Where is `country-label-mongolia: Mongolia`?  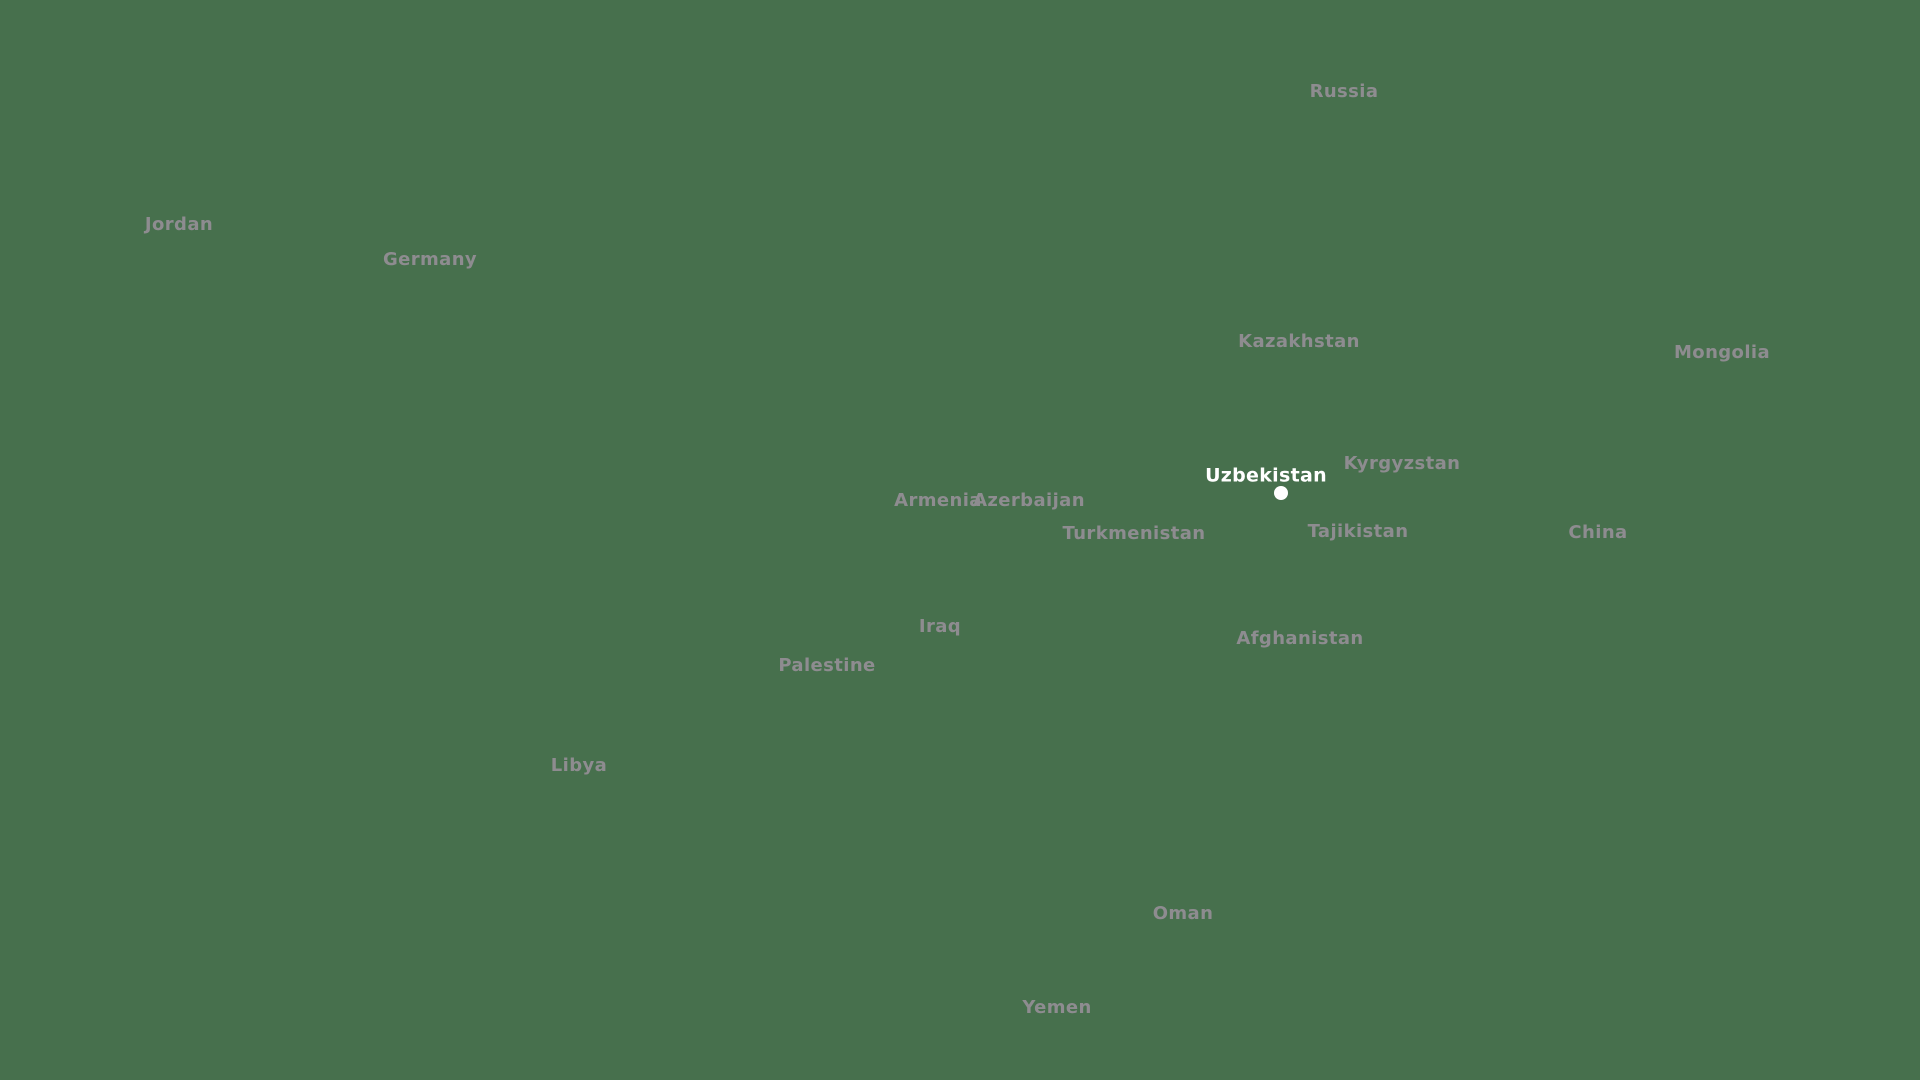
country-label-mongolia: Mongolia is located at coordinates (1722, 352).